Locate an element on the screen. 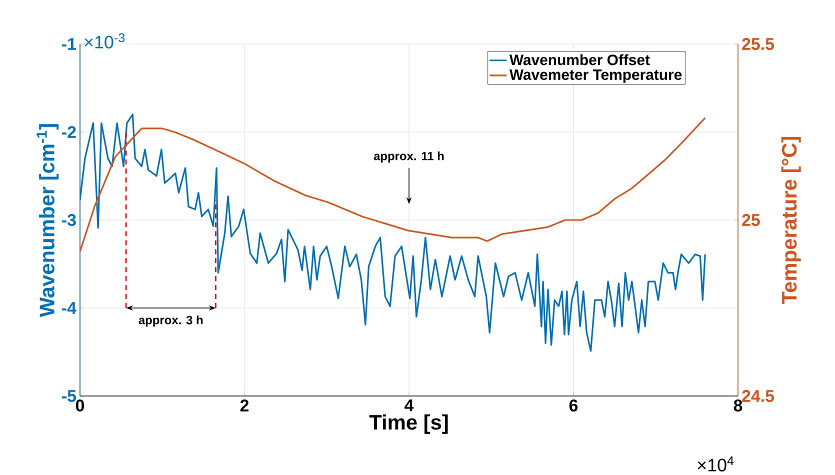 The image size is (835, 475). x-tick-label: 4 is located at coordinates (409, 406).